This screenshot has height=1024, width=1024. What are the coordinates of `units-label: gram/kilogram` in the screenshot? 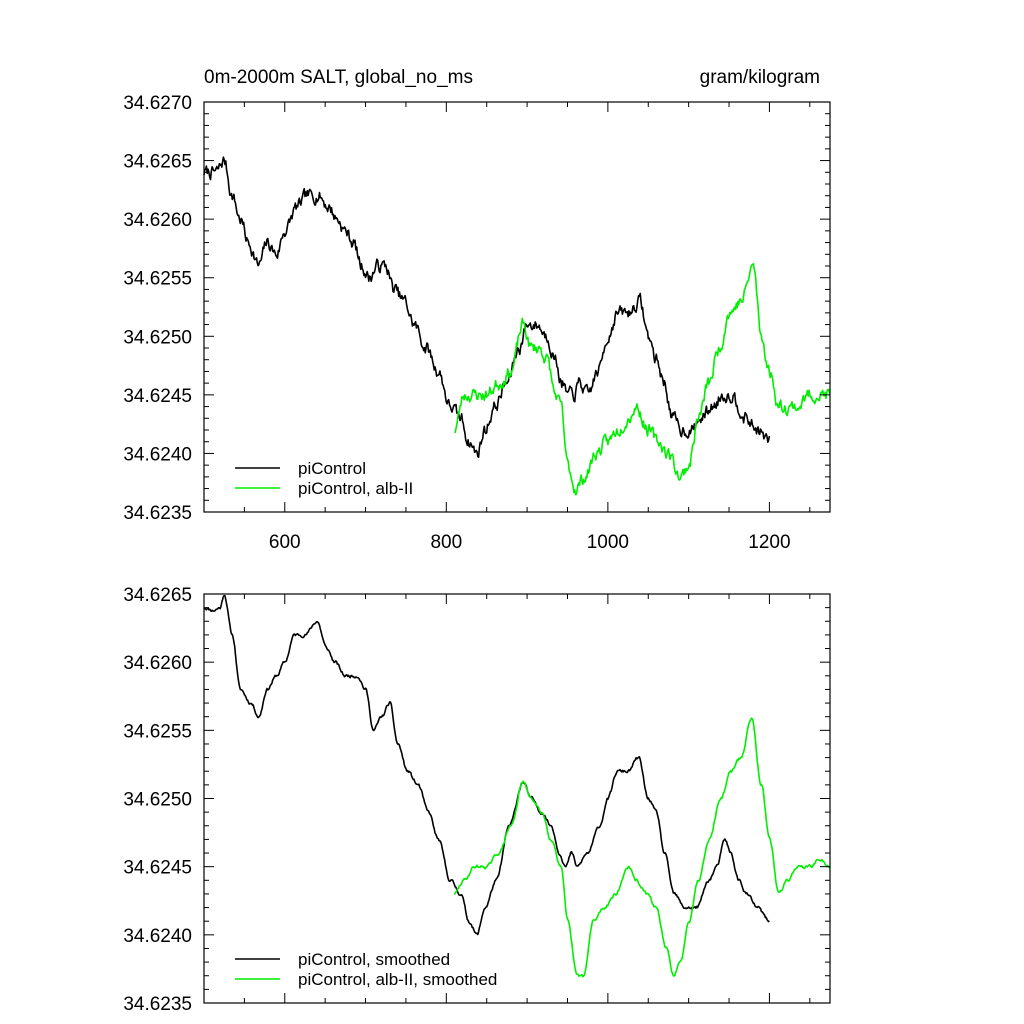 It's located at (760, 77).